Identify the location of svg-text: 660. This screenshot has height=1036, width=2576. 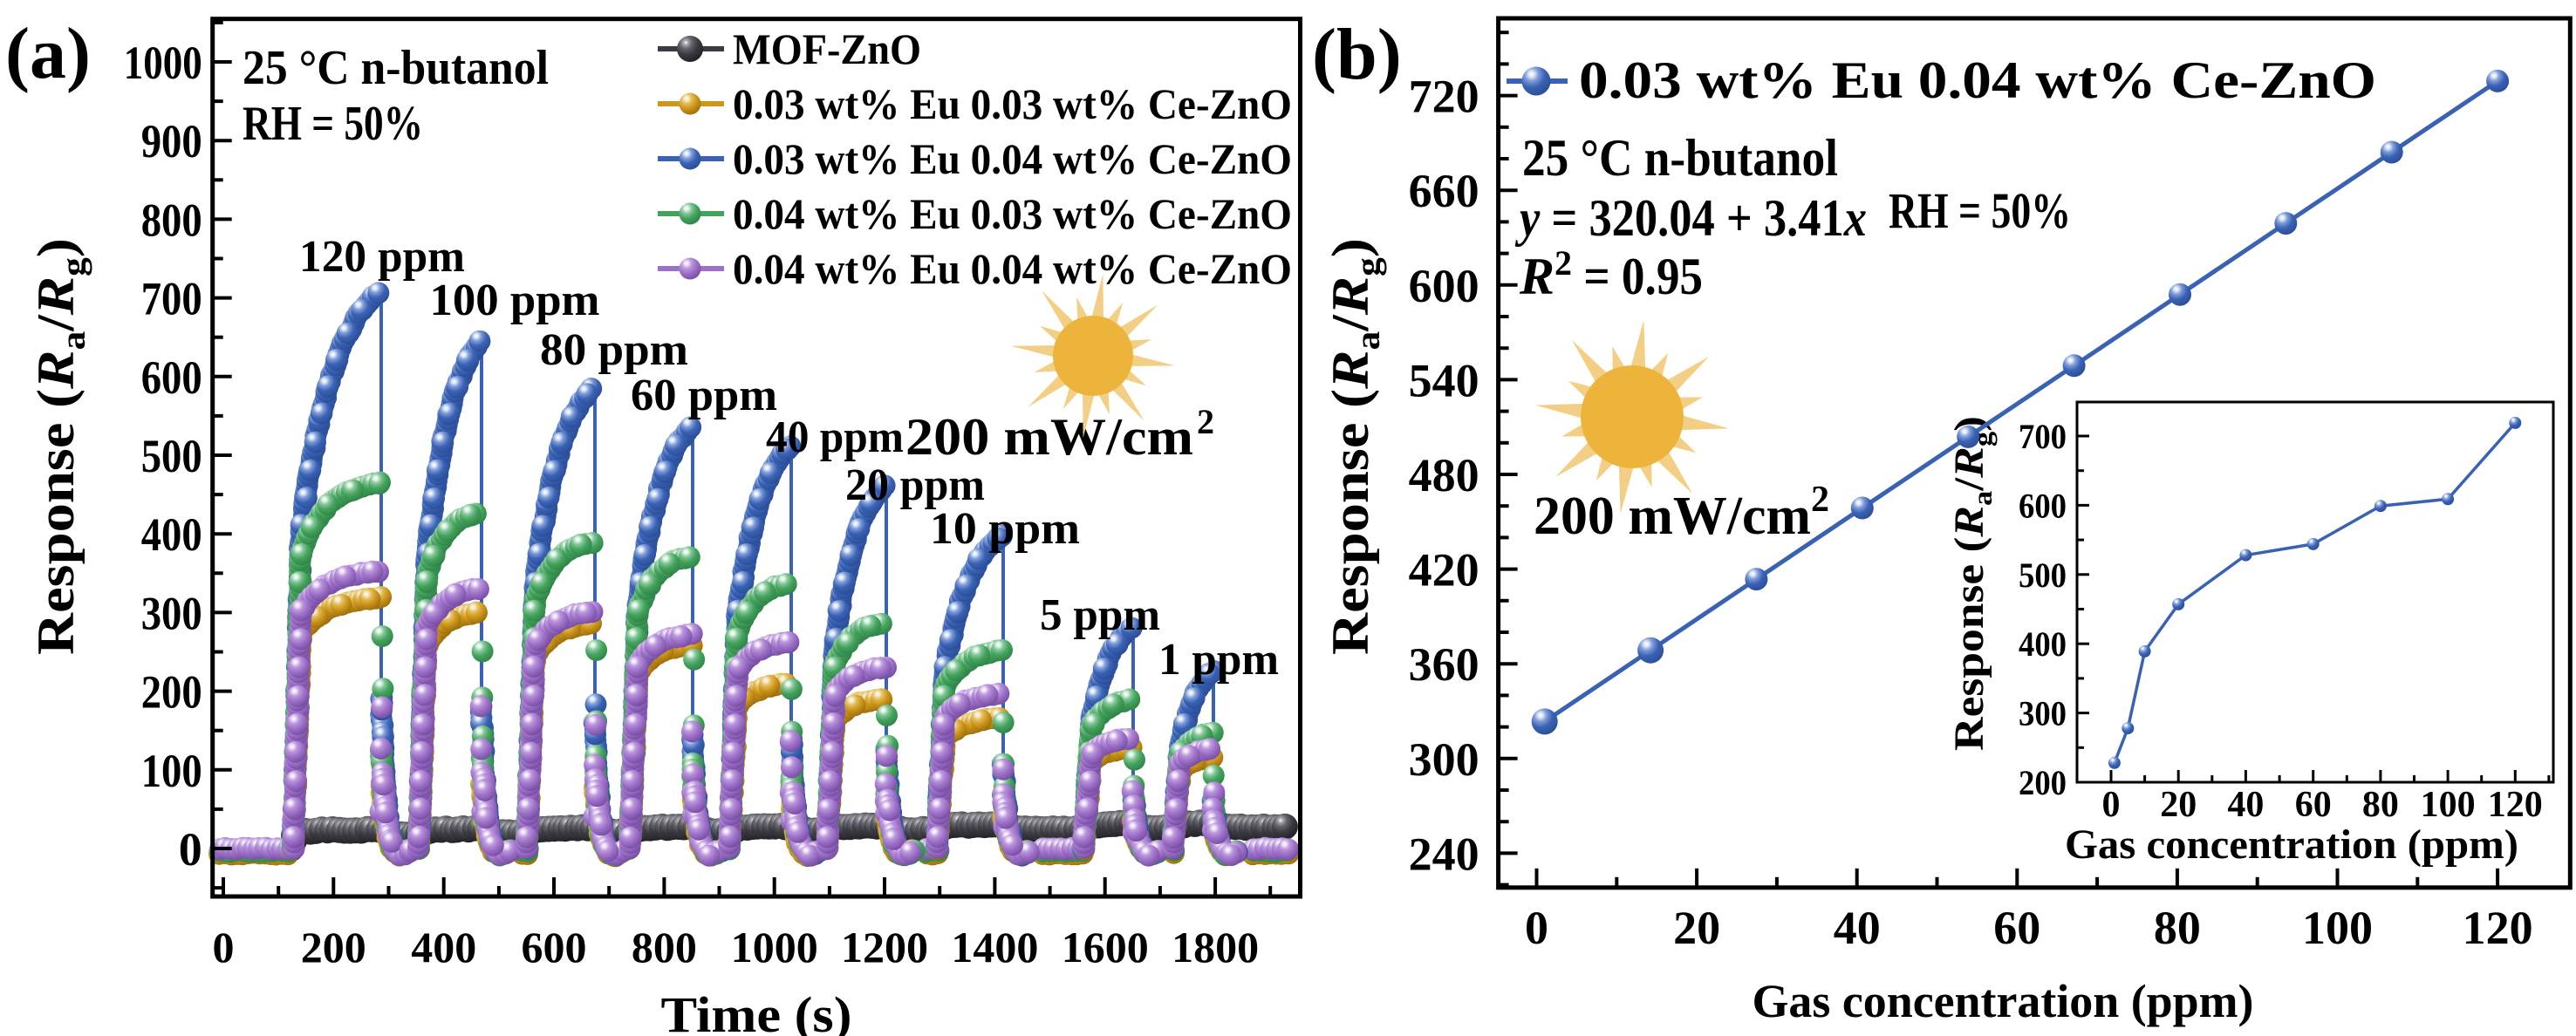
(1444, 191).